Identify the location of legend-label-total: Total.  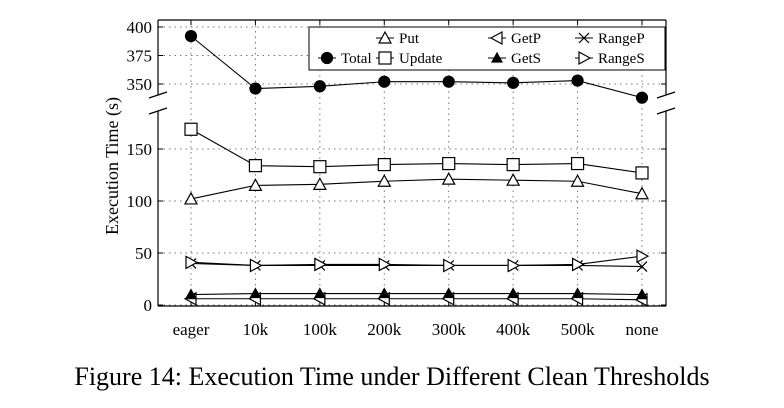
(356, 59).